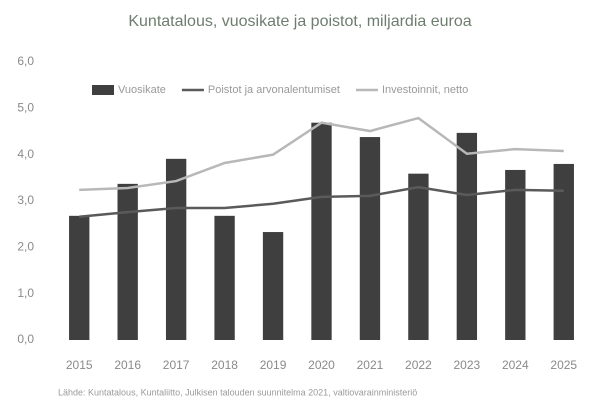 The height and width of the screenshot is (403, 591). What do you see at coordinates (79, 365) in the screenshot?
I see `x-tick-label: 2015` at bounding box center [79, 365].